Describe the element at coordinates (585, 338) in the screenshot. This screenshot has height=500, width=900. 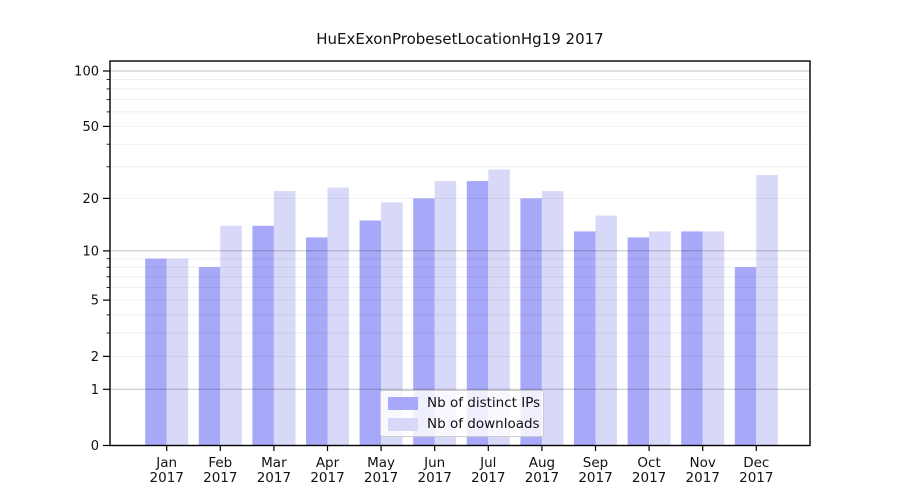
I see `bar-ips-sep` at that location.